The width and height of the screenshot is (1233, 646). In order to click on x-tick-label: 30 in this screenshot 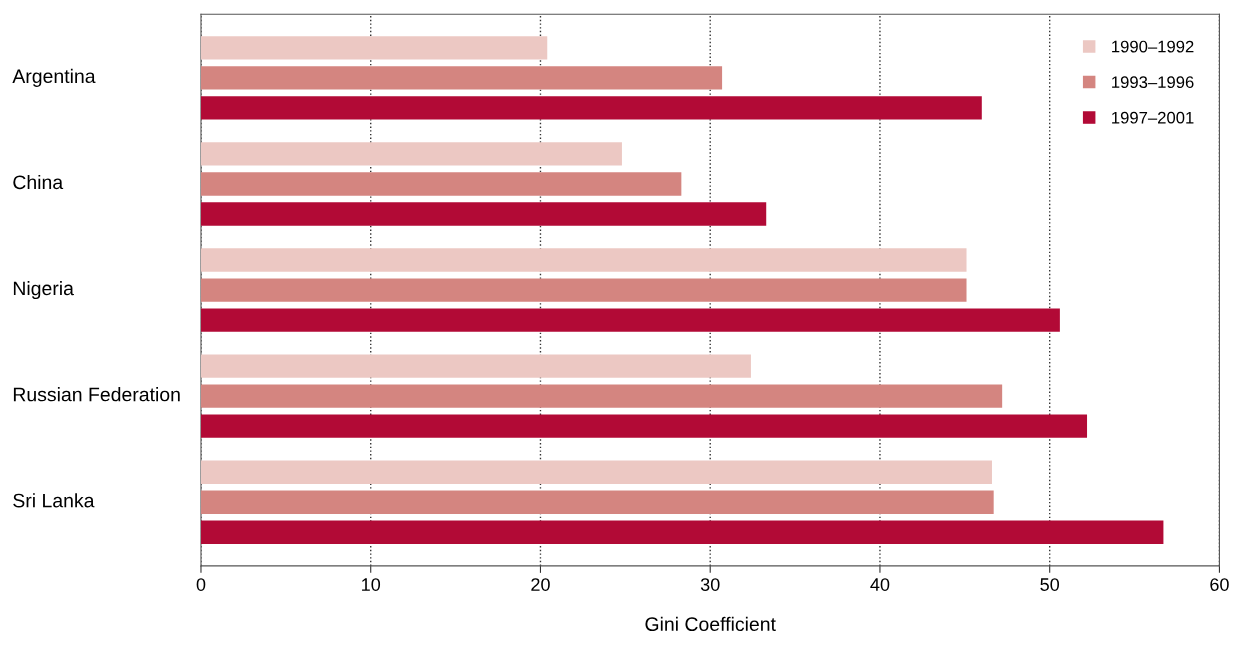, I will do `click(710, 584)`.